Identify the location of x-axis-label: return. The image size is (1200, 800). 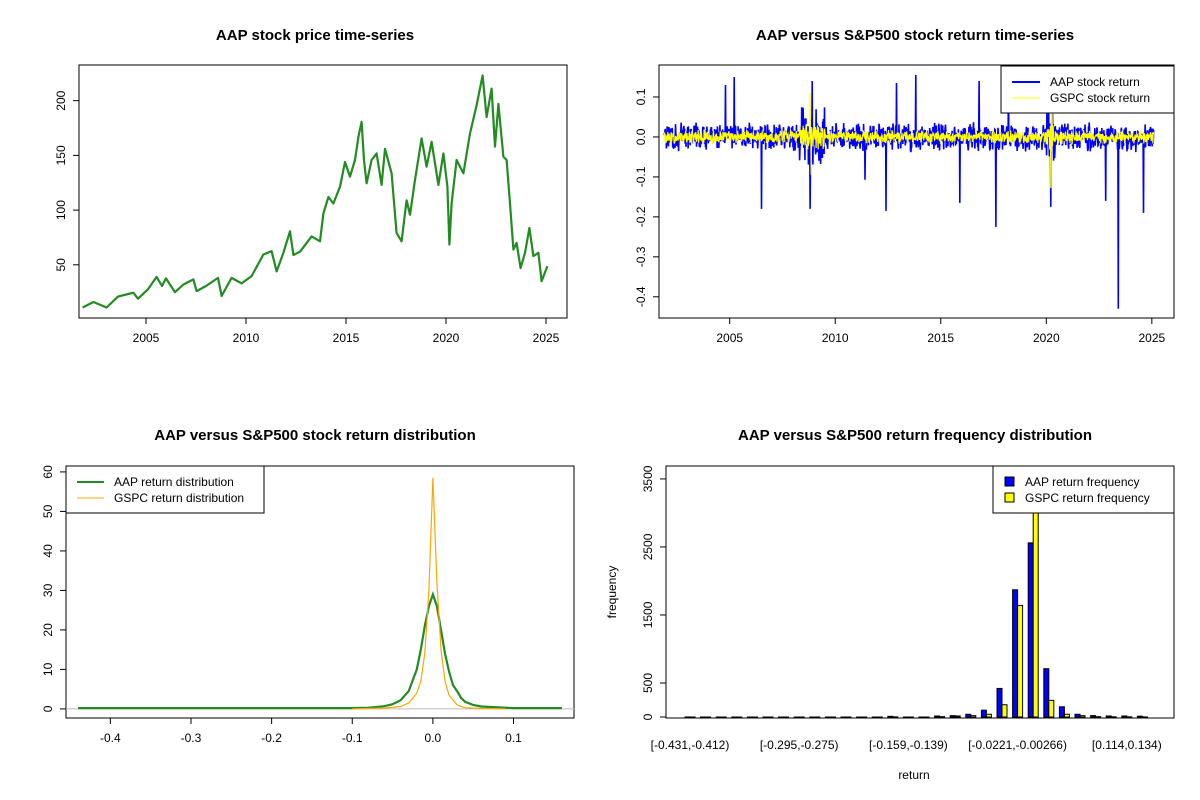
(913, 775).